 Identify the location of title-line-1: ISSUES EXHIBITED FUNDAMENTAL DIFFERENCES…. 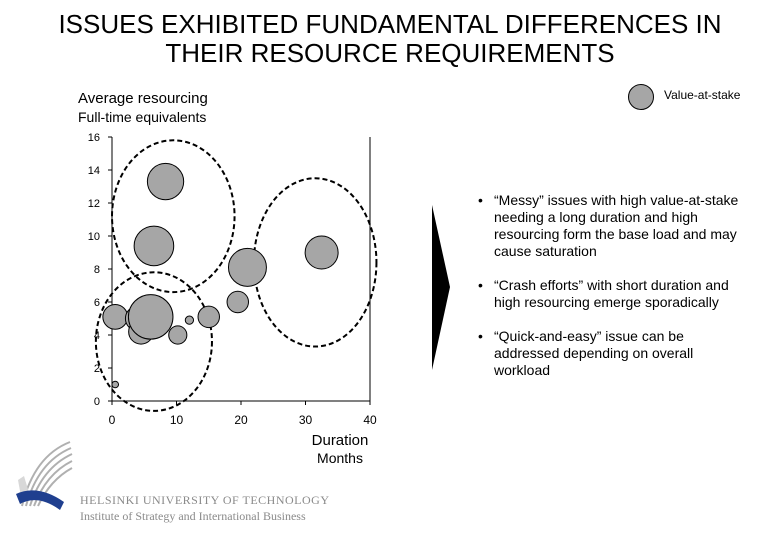
(390, 24).